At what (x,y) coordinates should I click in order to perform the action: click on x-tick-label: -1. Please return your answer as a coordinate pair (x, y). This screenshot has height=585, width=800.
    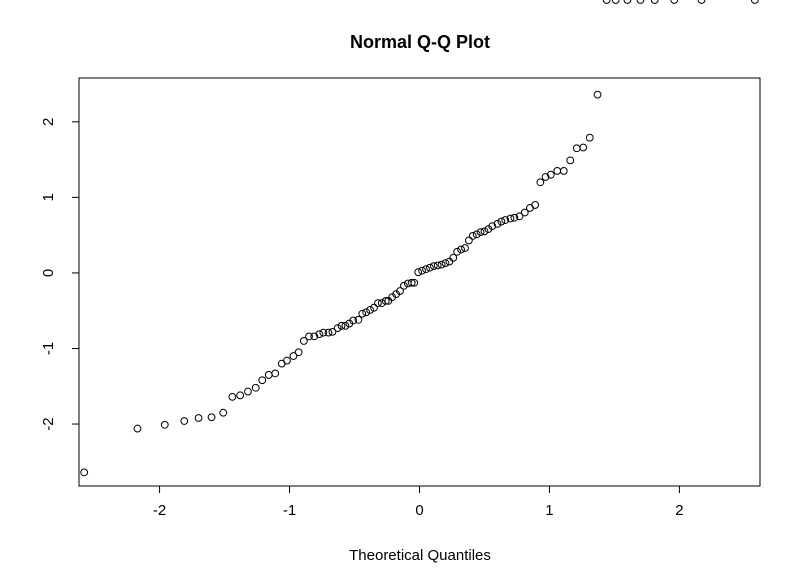
    Looking at the image, I should click on (289, 510).